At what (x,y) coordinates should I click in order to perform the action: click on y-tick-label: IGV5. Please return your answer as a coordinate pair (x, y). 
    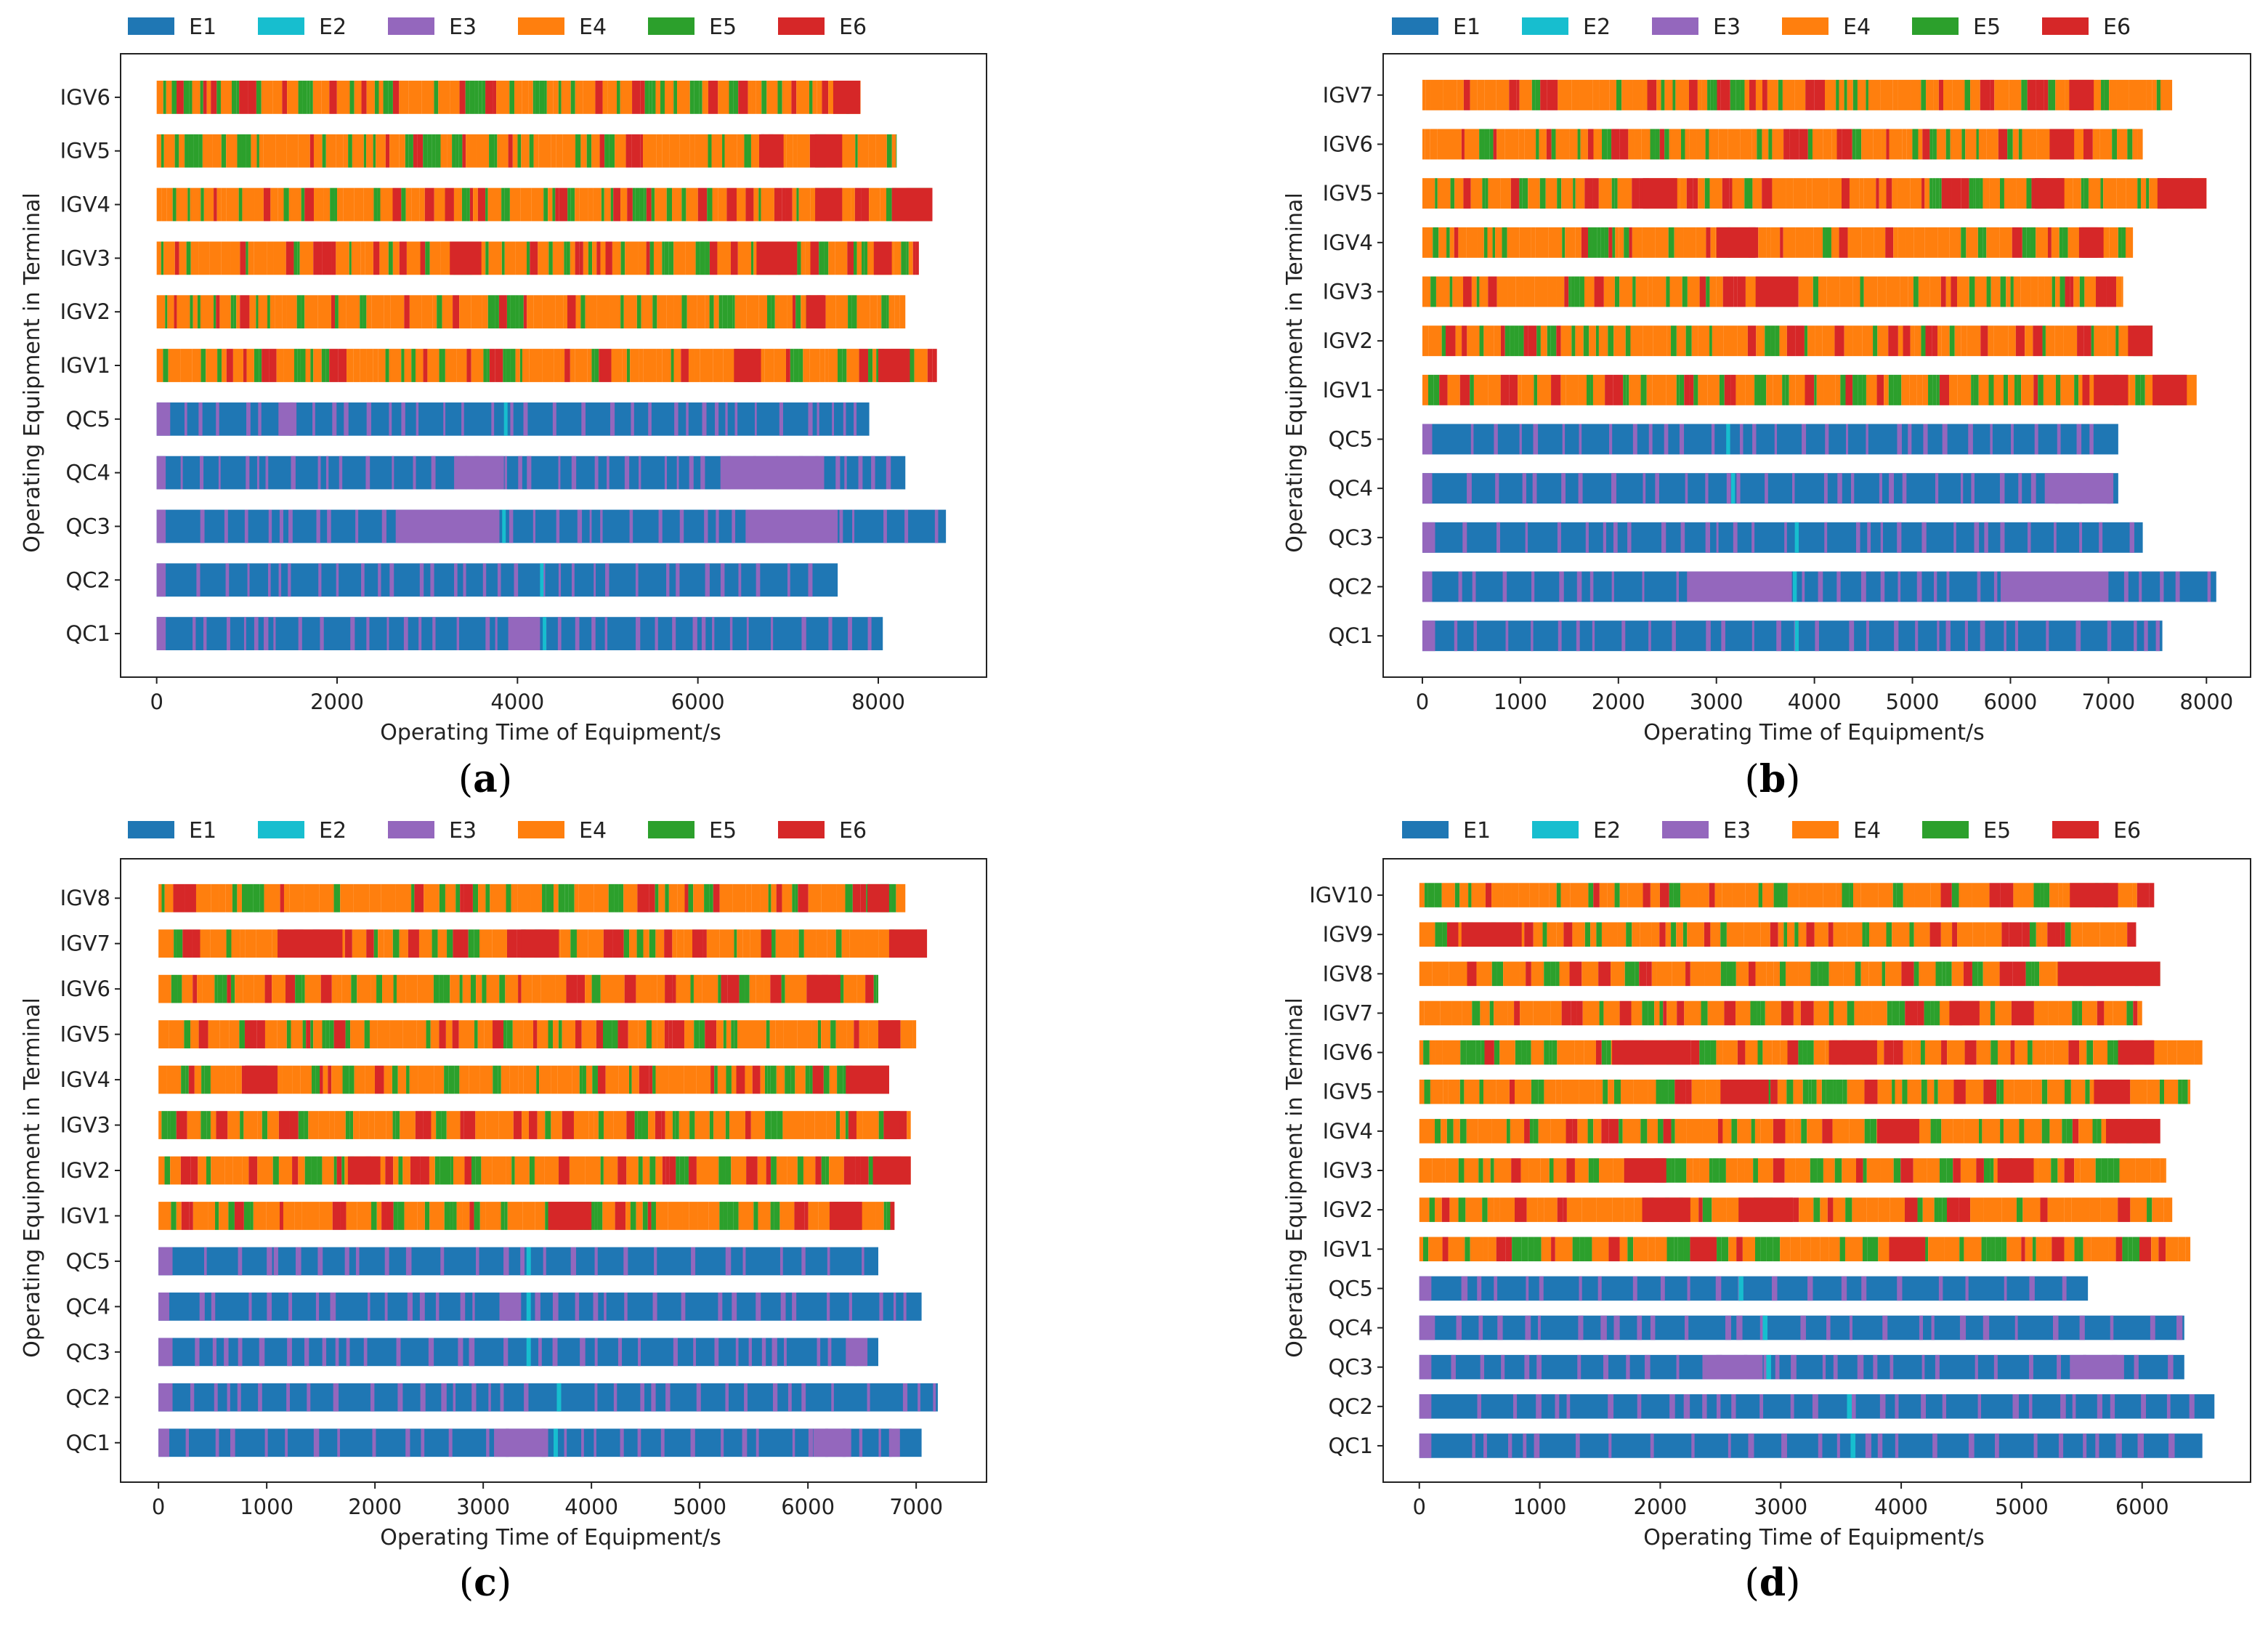
    Looking at the image, I should click on (85, 151).